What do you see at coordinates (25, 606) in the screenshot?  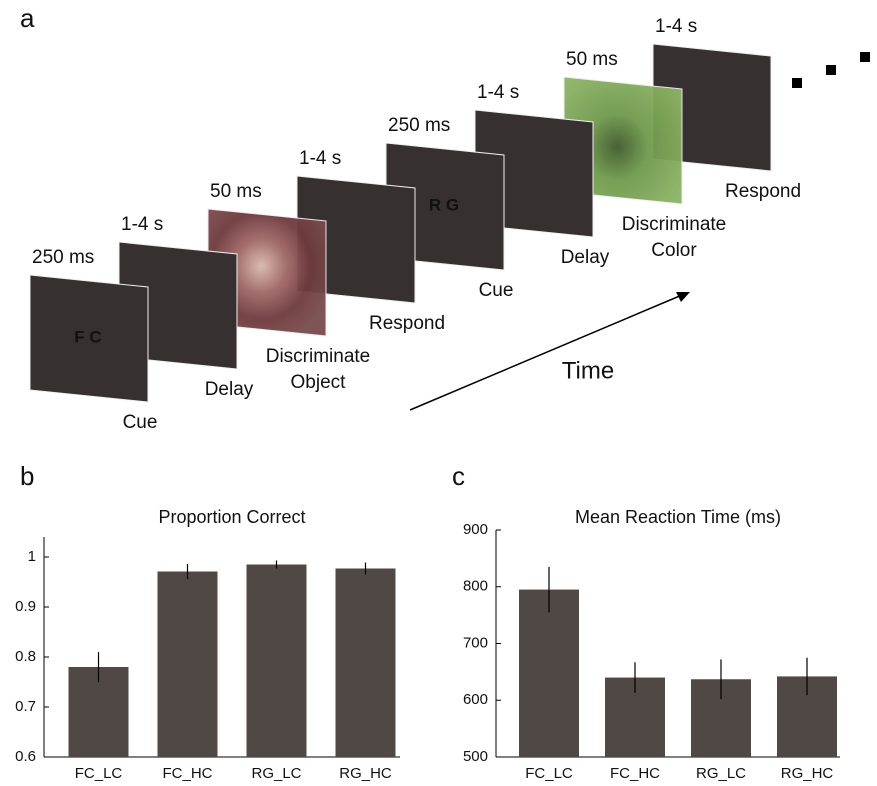 I see `y-tick-label: 0.9` at bounding box center [25, 606].